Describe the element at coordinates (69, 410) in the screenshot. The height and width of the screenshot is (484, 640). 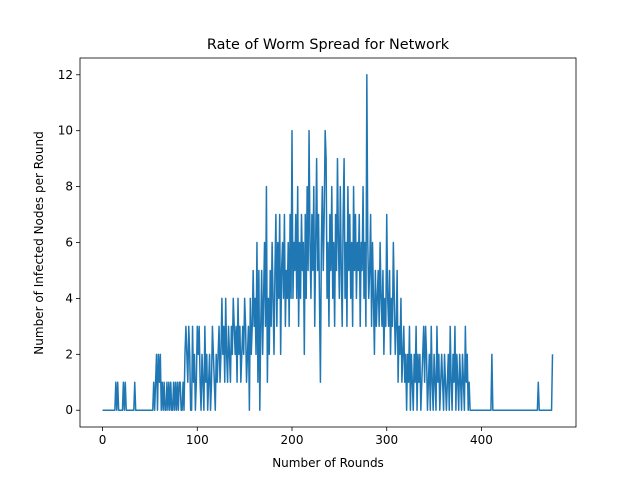
I see `y-tick-label: 0` at that location.